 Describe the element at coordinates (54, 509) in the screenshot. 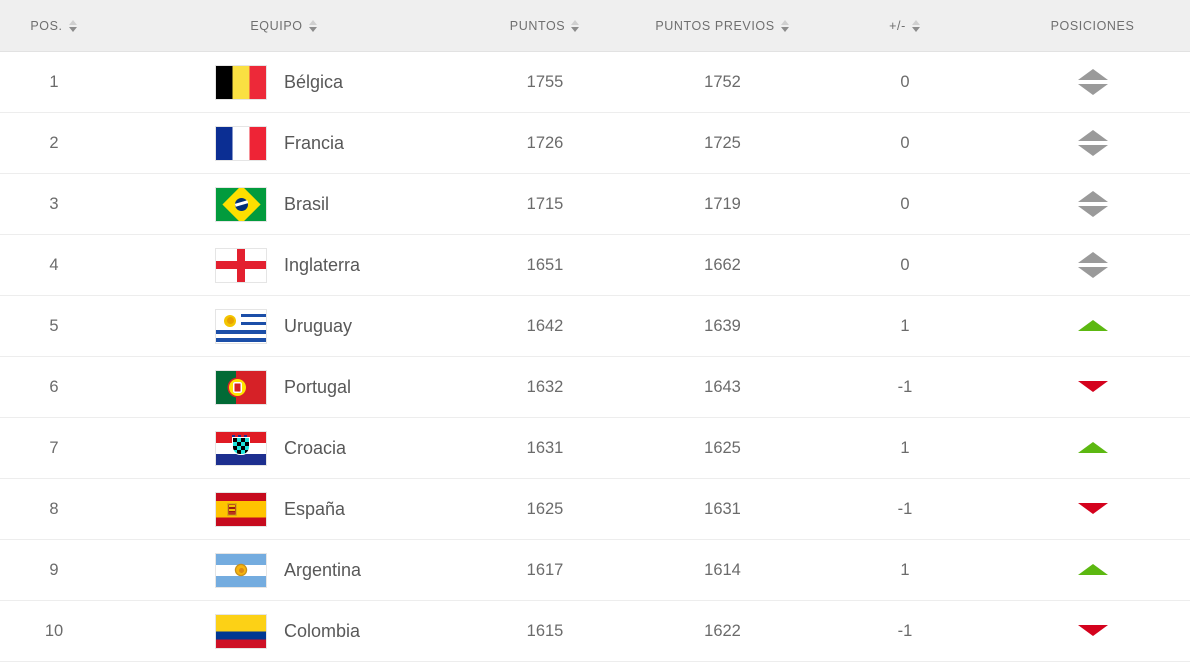

I see `cell-position: 8` at that location.